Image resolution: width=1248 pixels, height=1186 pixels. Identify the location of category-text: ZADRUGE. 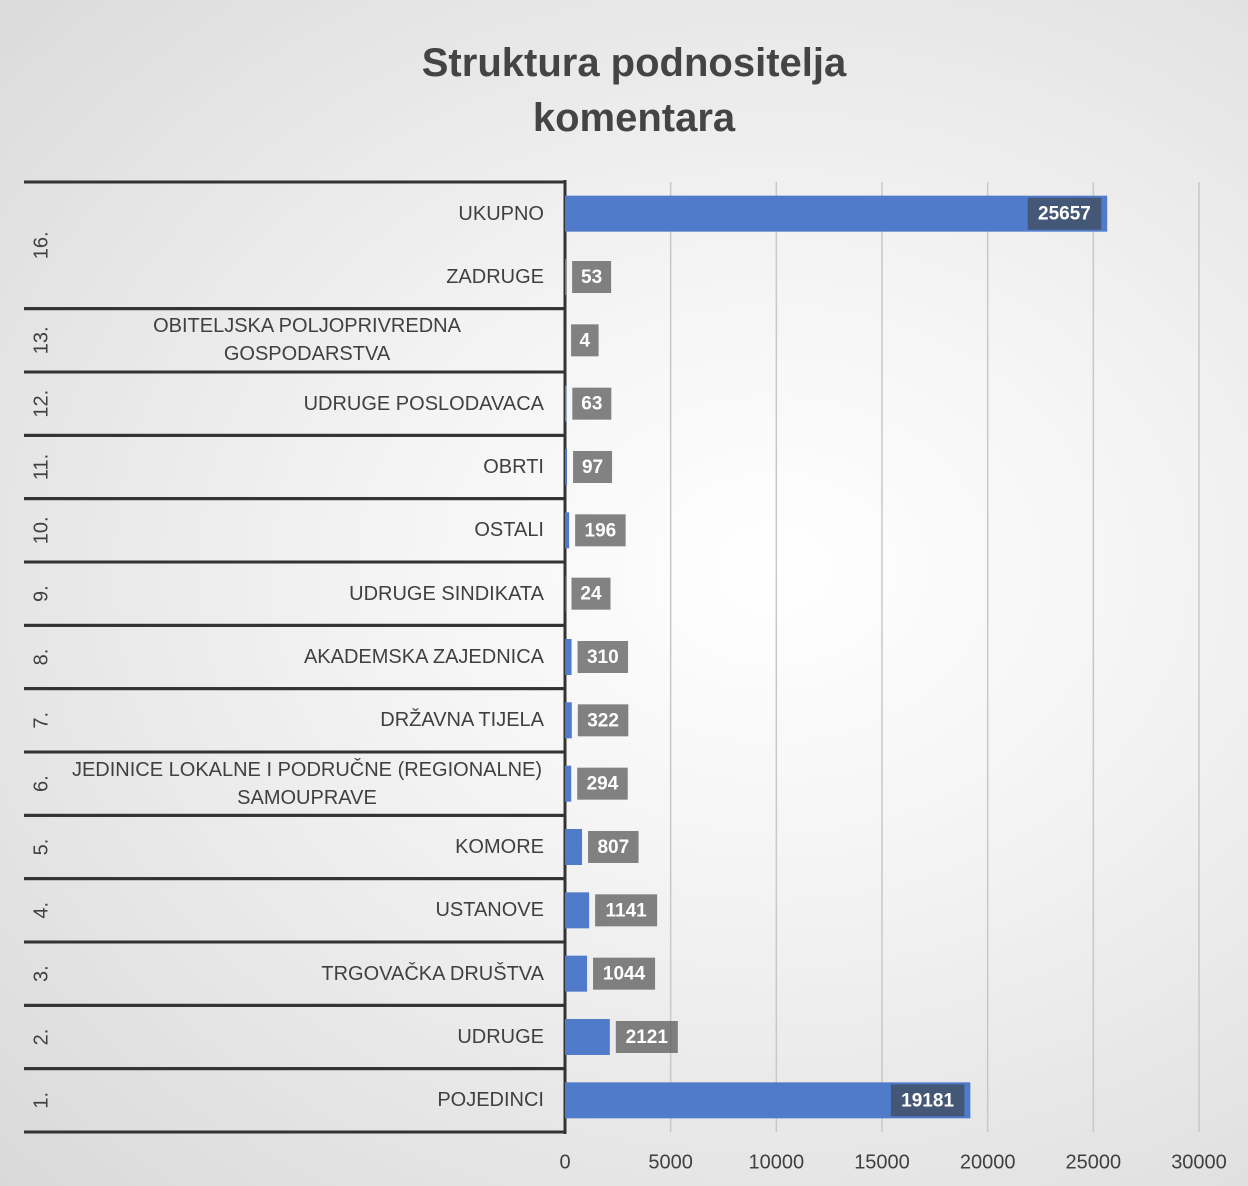
(495, 276).